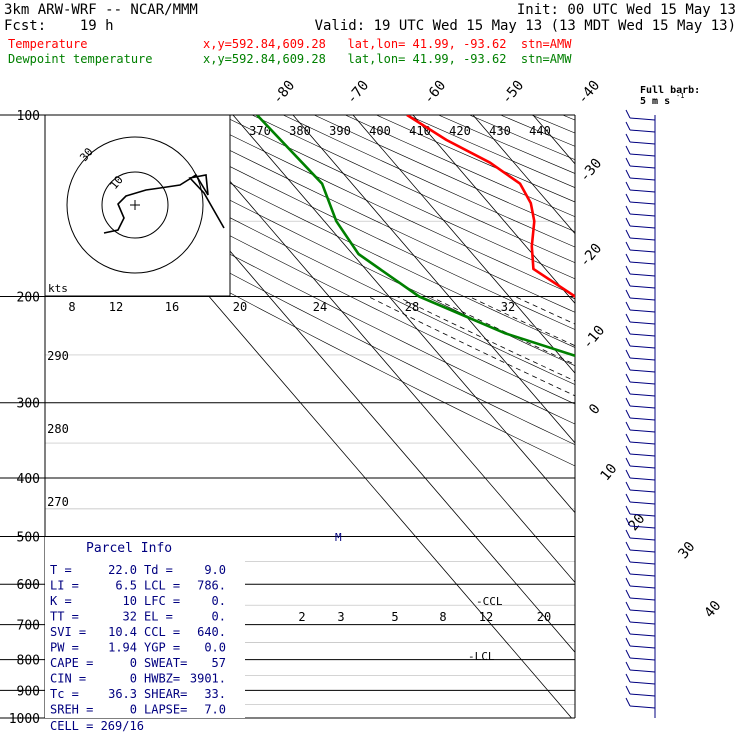  Describe the element at coordinates (122, 570) in the screenshot. I see `parcel-row-value: 22.0` at that location.